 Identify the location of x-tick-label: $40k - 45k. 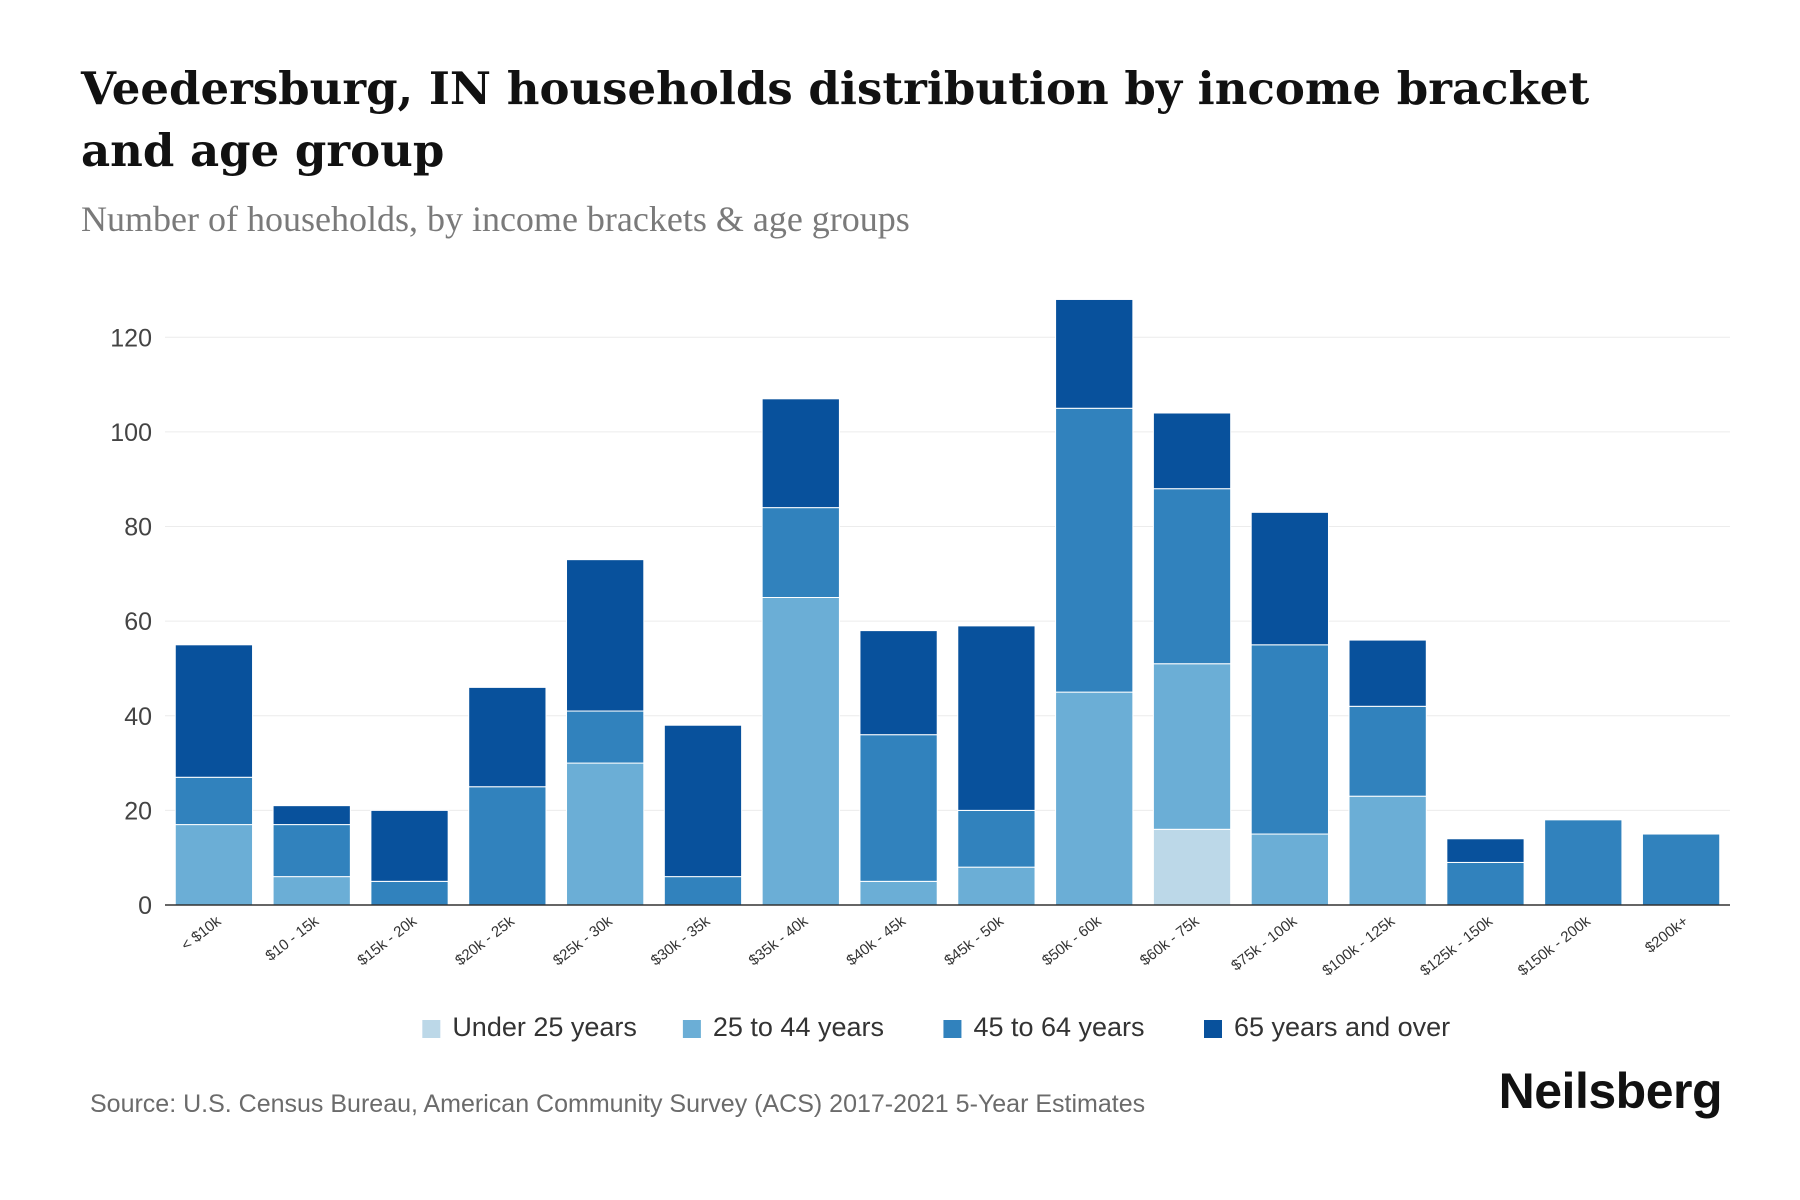
(876, 940).